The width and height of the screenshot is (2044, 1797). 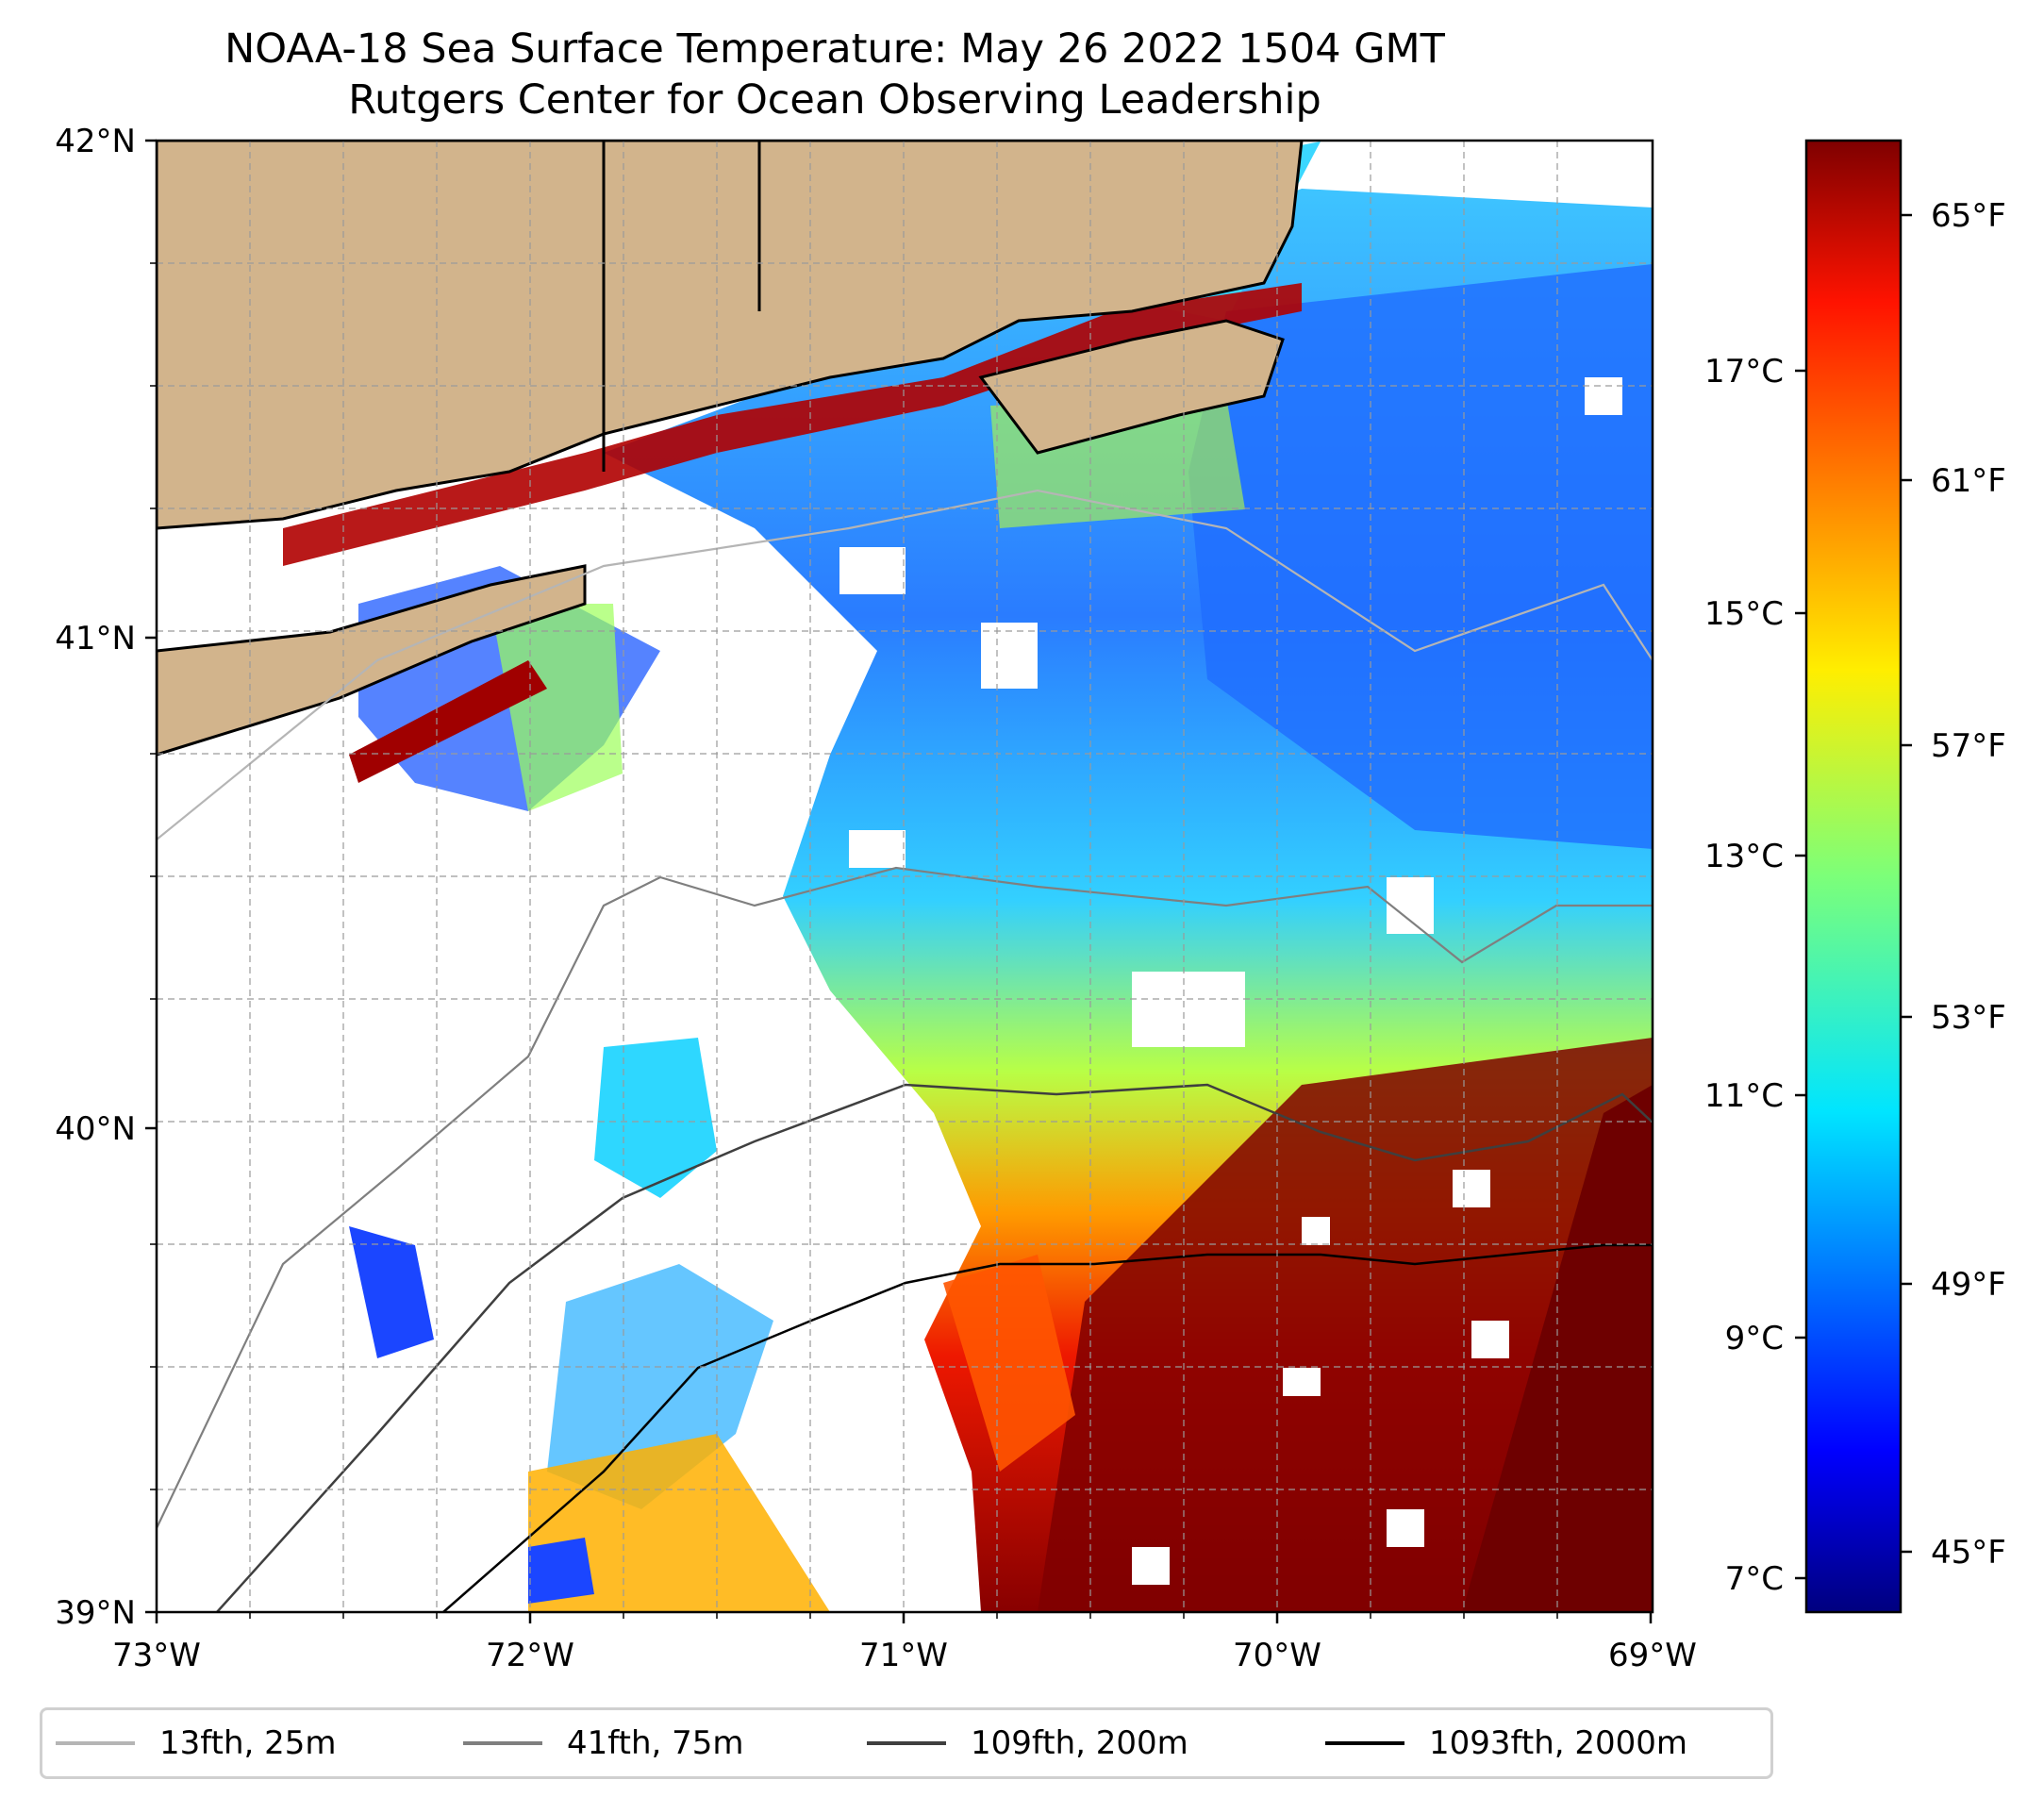 I want to click on colorbar-c-tick: 7°C, so click(x=1755, y=1579).